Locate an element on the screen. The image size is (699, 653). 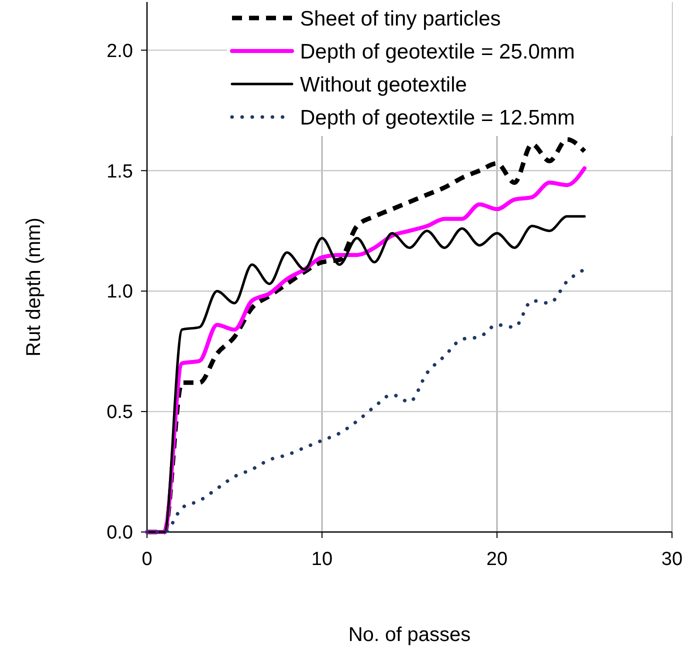
legend-label: Depth of geotextile = 25.0mm is located at coordinates (437, 52).